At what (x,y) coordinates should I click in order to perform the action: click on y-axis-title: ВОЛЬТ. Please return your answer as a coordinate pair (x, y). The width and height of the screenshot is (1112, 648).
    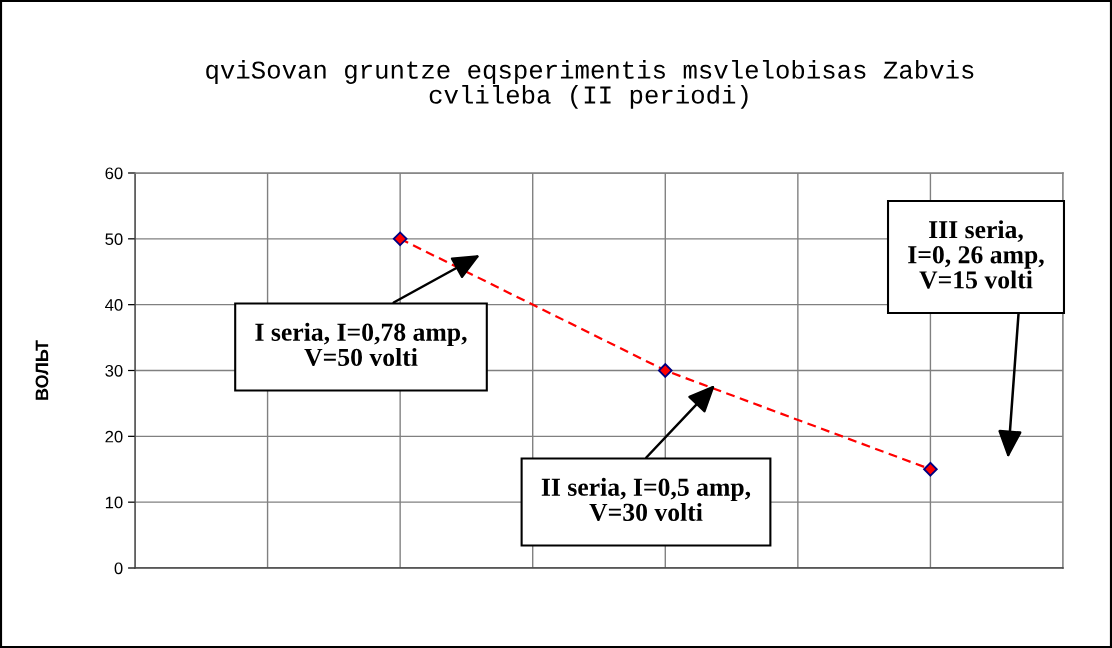
    Looking at the image, I should click on (42, 370).